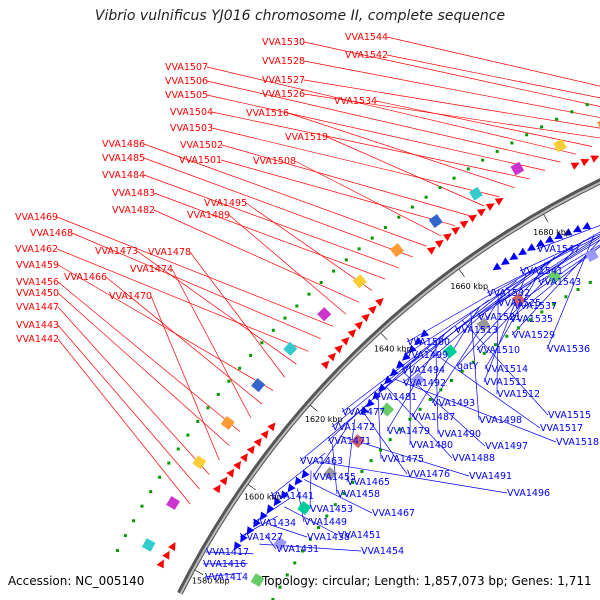 This screenshot has width=600, height=600. I want to click on forward-gene-label: VVA1489, so click(208, 215).